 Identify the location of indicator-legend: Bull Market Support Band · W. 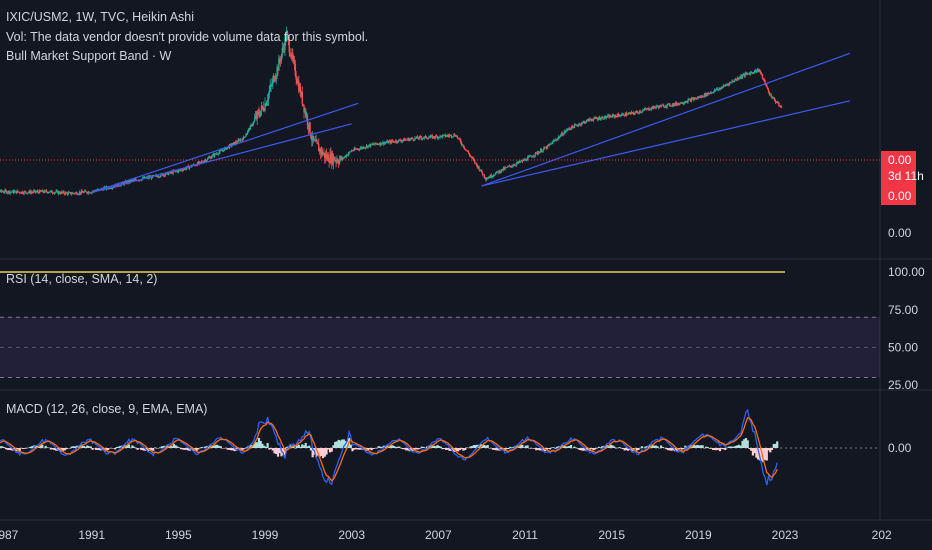
(89, 56).